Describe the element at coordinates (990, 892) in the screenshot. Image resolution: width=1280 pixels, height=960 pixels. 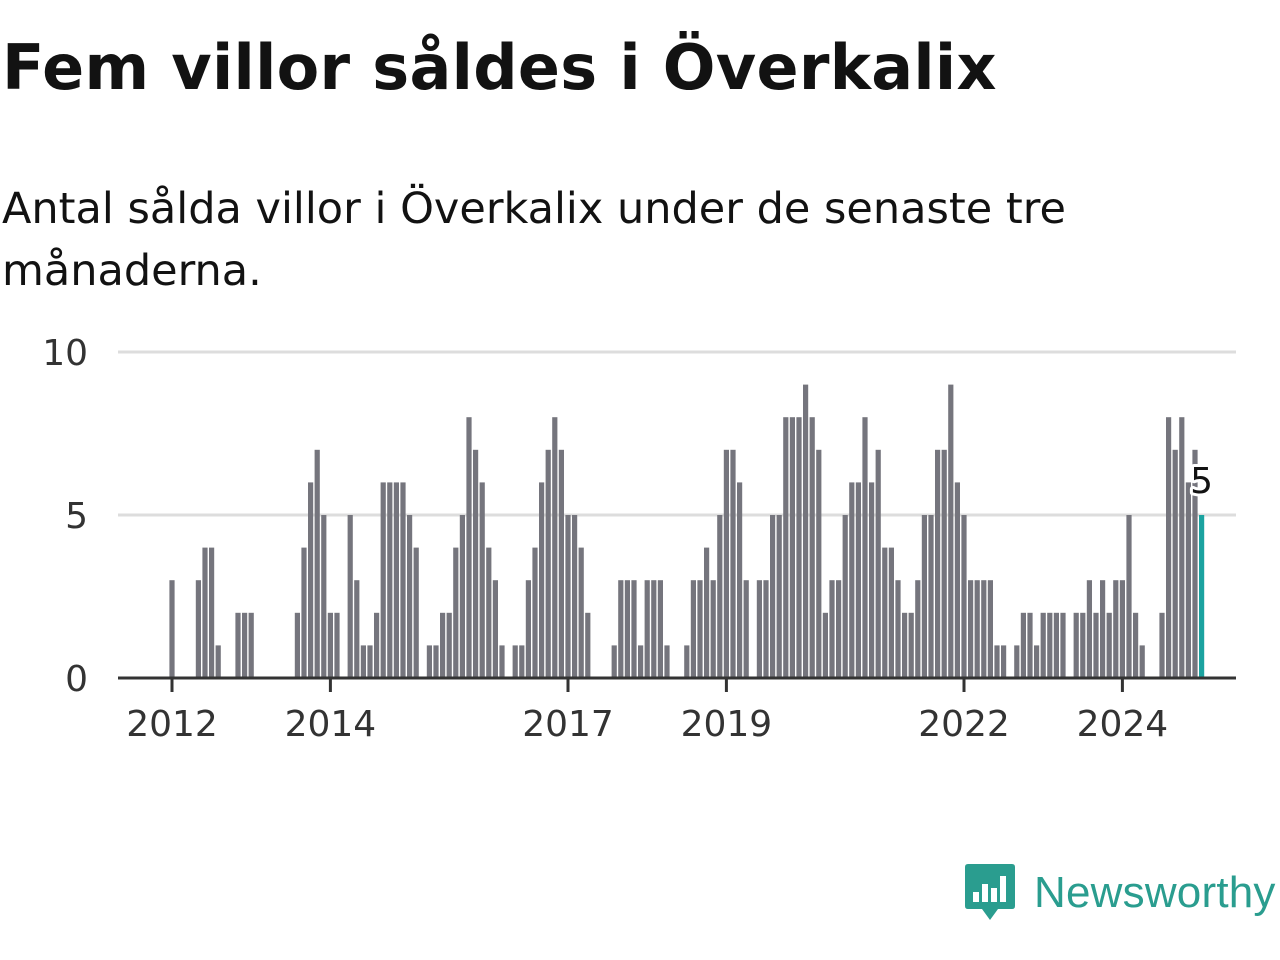
I see `newsworthy-logo-icon` at that location.